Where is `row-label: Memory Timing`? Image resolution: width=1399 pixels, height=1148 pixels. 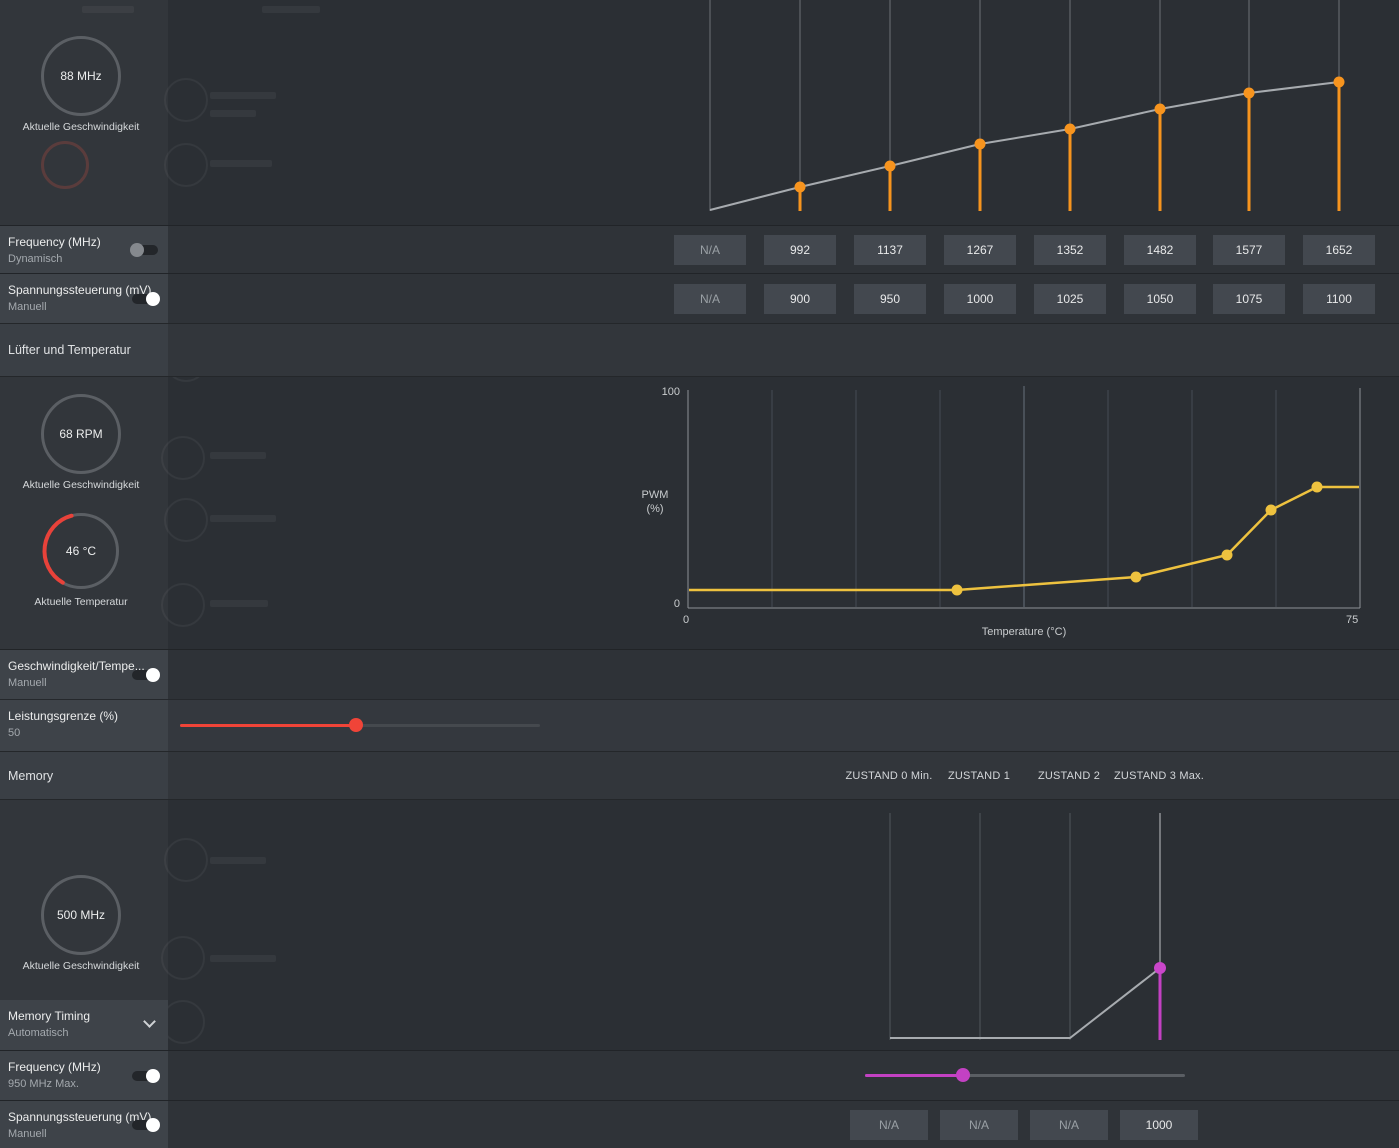 row-label: Memory Timing is located at coordinates (49, 1016).